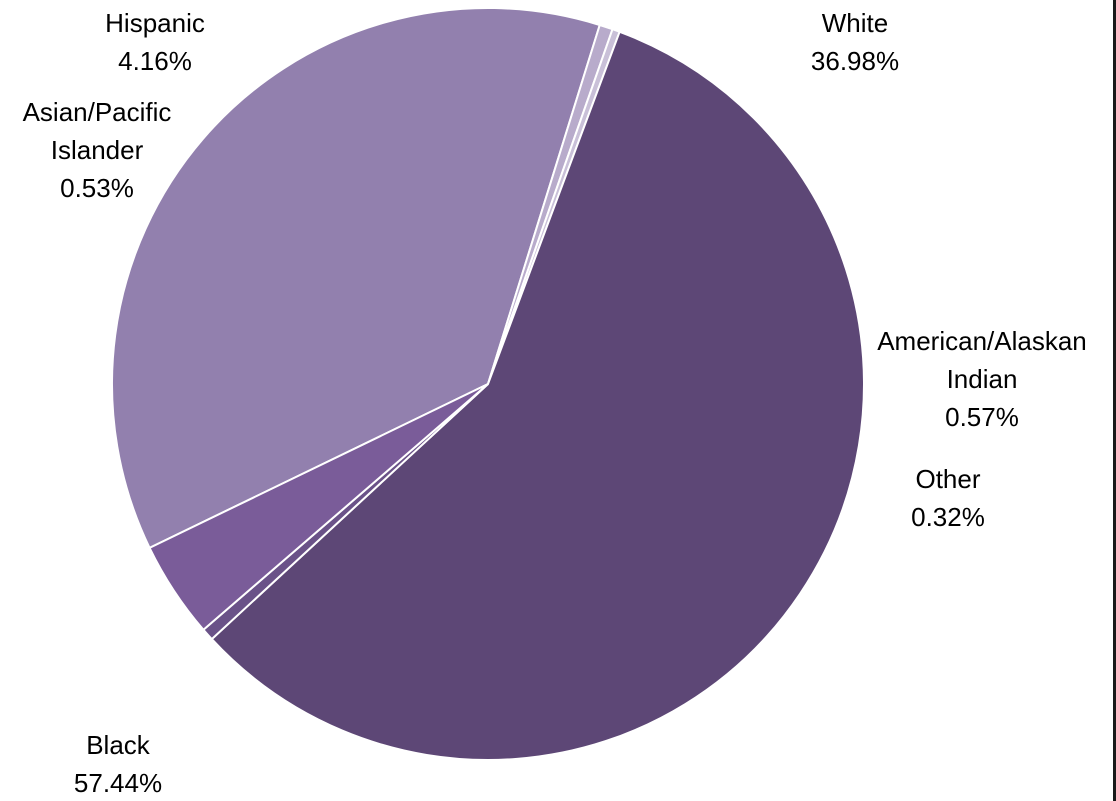  I want to click on label-hispanic: Hispanic 4.16%, so click(155, 42).